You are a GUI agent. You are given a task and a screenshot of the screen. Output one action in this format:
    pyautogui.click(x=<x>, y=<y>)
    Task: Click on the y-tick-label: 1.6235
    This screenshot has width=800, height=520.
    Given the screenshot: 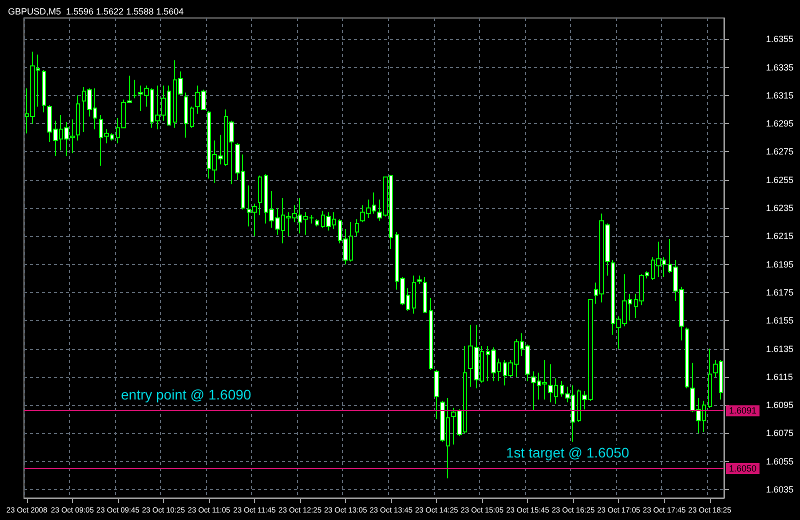 What is the action you would take?
    pyautogui.click(x=780, y=208)
    